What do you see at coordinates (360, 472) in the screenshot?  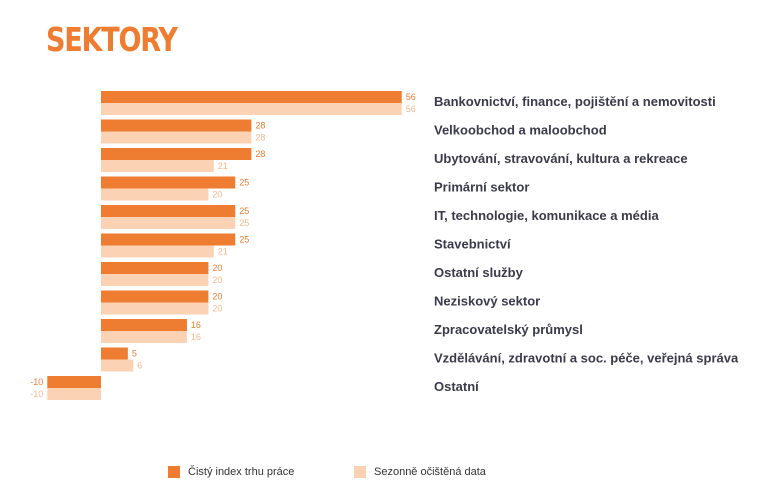 I see `legend-secondary-swatch` at bounding box center [360, 472].